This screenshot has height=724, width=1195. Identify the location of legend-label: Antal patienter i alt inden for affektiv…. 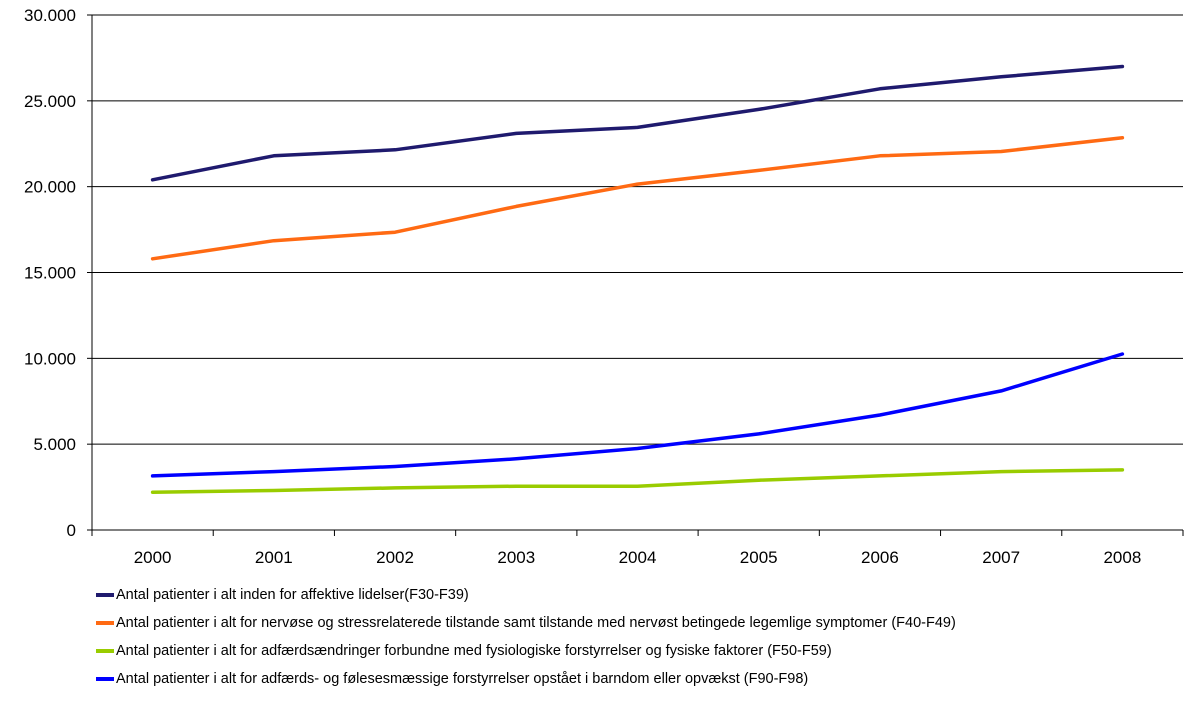
(292, 595).